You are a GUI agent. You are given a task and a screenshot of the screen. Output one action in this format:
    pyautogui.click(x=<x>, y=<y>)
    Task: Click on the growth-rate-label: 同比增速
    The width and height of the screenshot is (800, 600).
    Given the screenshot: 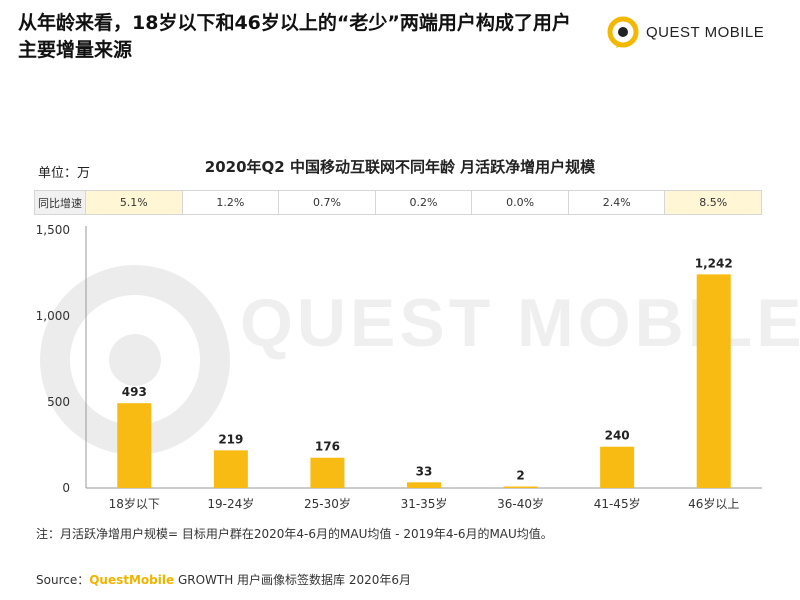 What is the action you would take?
    pyautogui.click(x=60, y=202)
    